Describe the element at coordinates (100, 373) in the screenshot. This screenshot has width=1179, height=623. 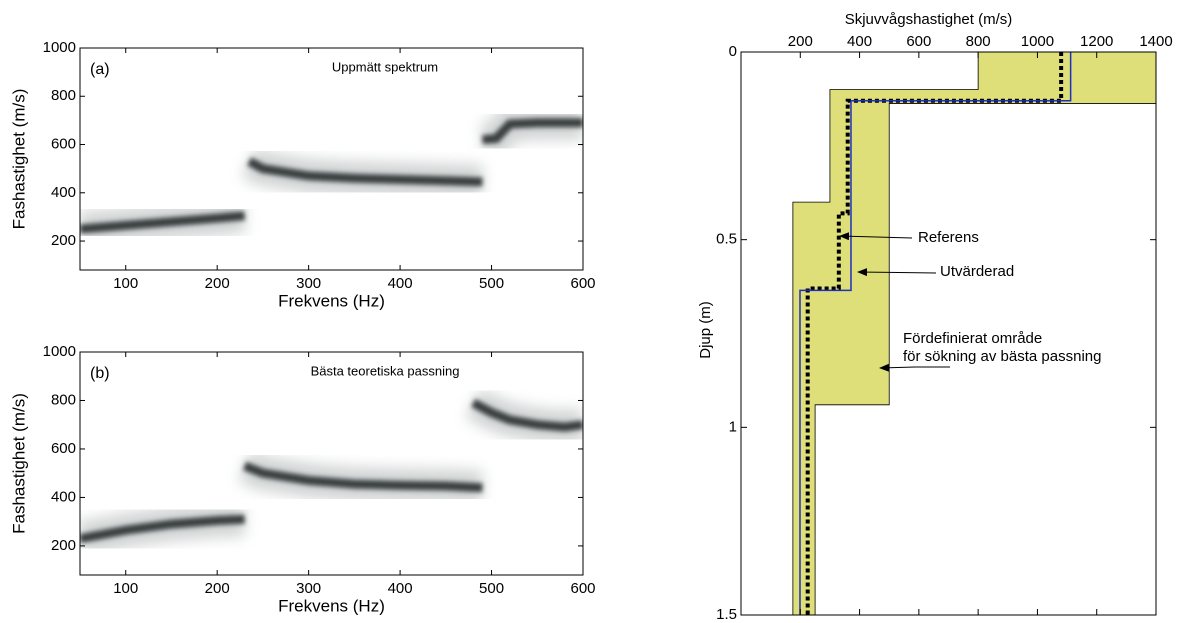
I see `panel-label: (b)` at that location.